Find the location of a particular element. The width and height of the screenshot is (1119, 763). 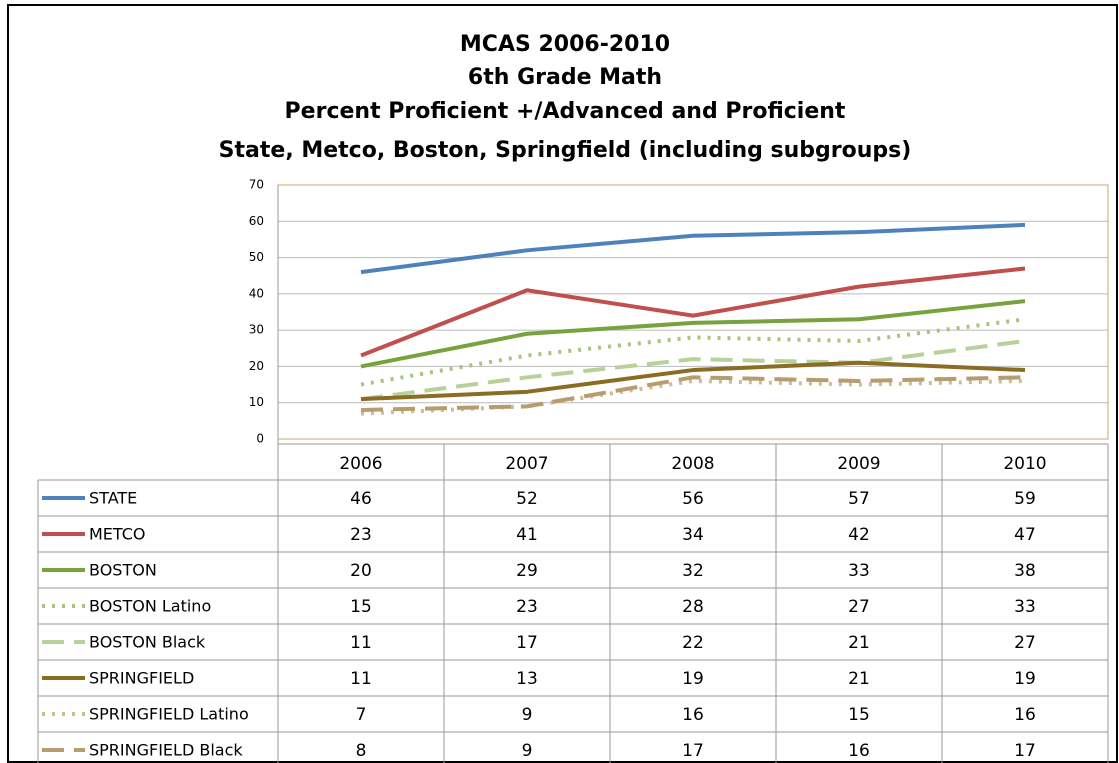

legend-label: SPRINGFIELD Black is located at coordinates (166, 750).